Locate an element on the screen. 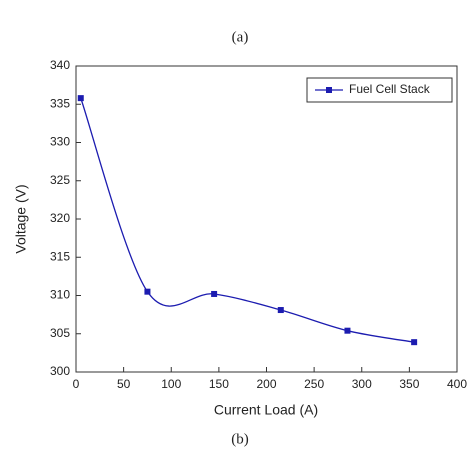  y-tick-label: 335 is located at coordinates (60, 103).